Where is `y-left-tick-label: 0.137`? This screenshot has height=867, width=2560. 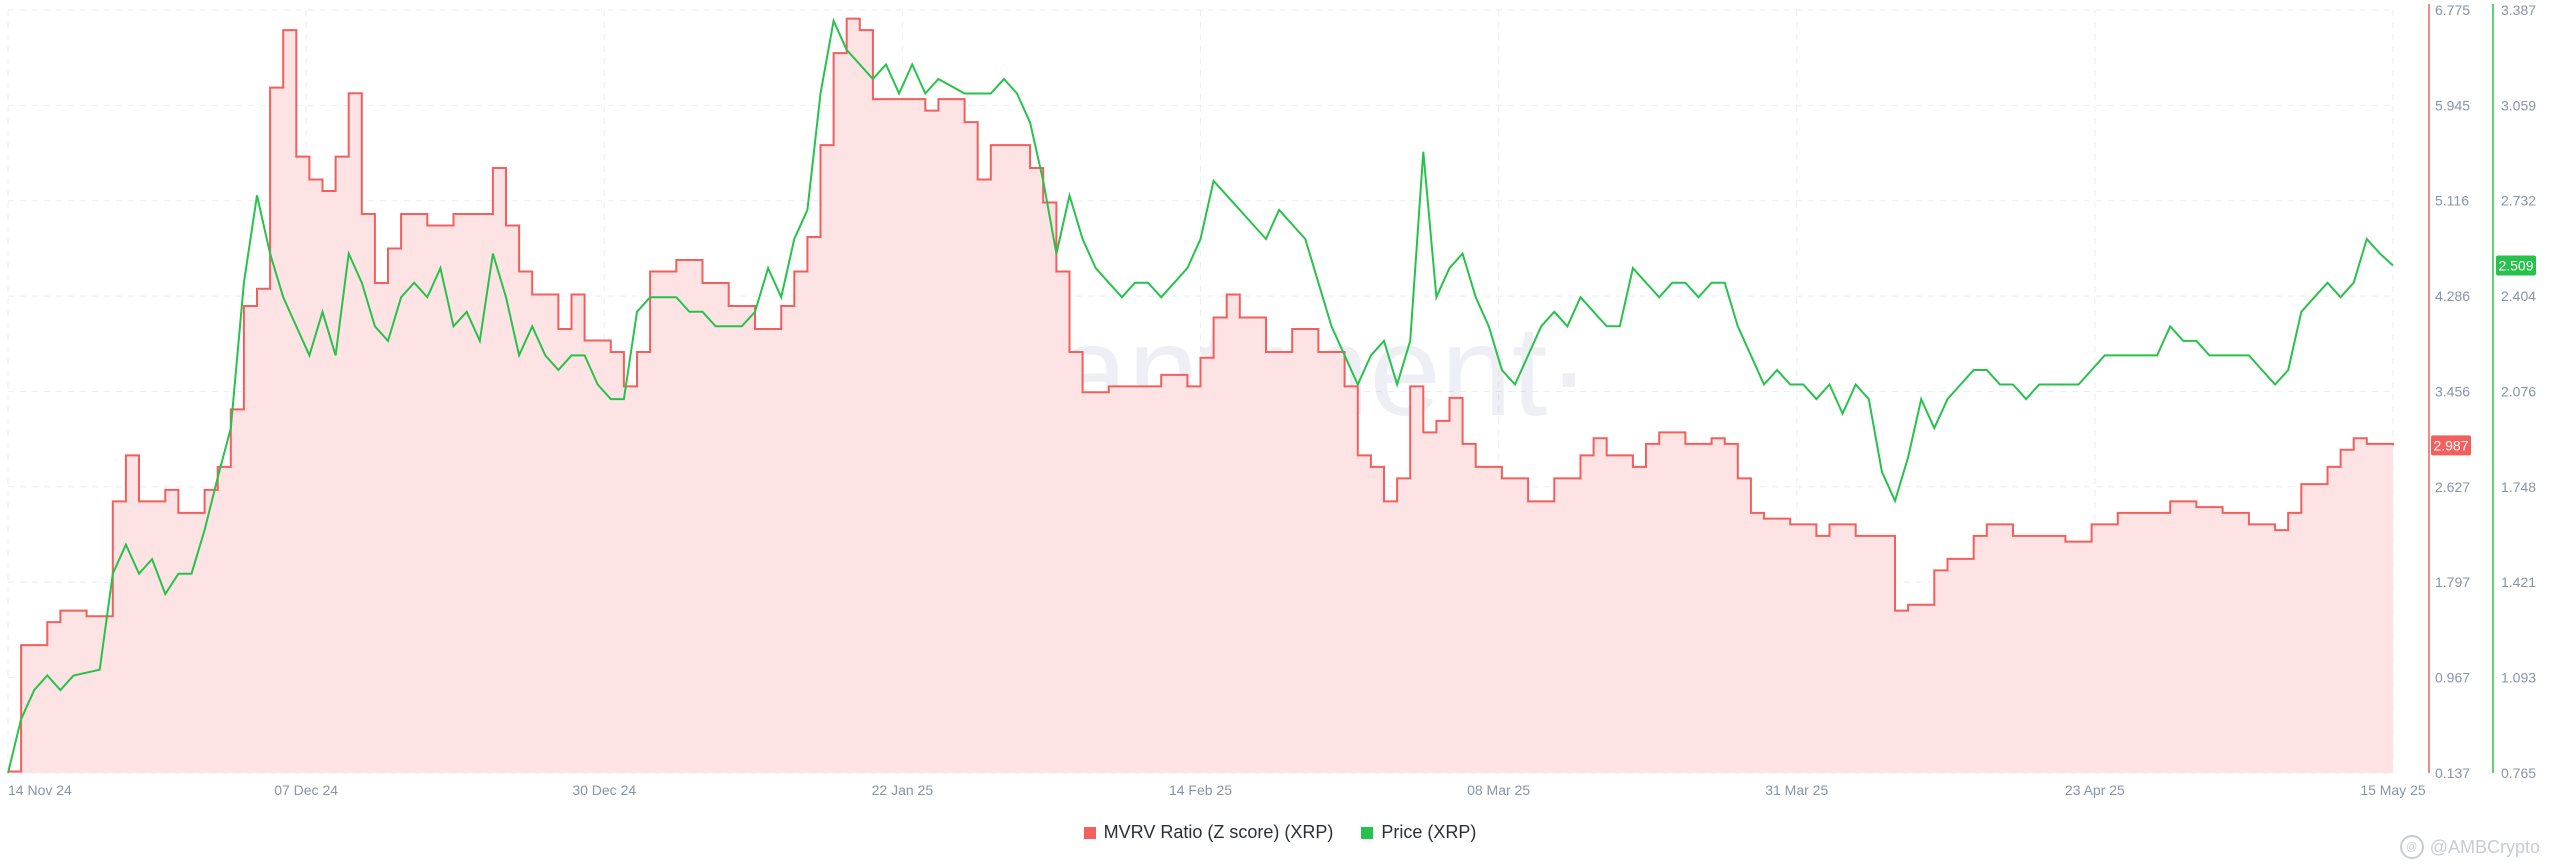
y-left-tick-label: 0.137 is located at coordinates (2452, 773).